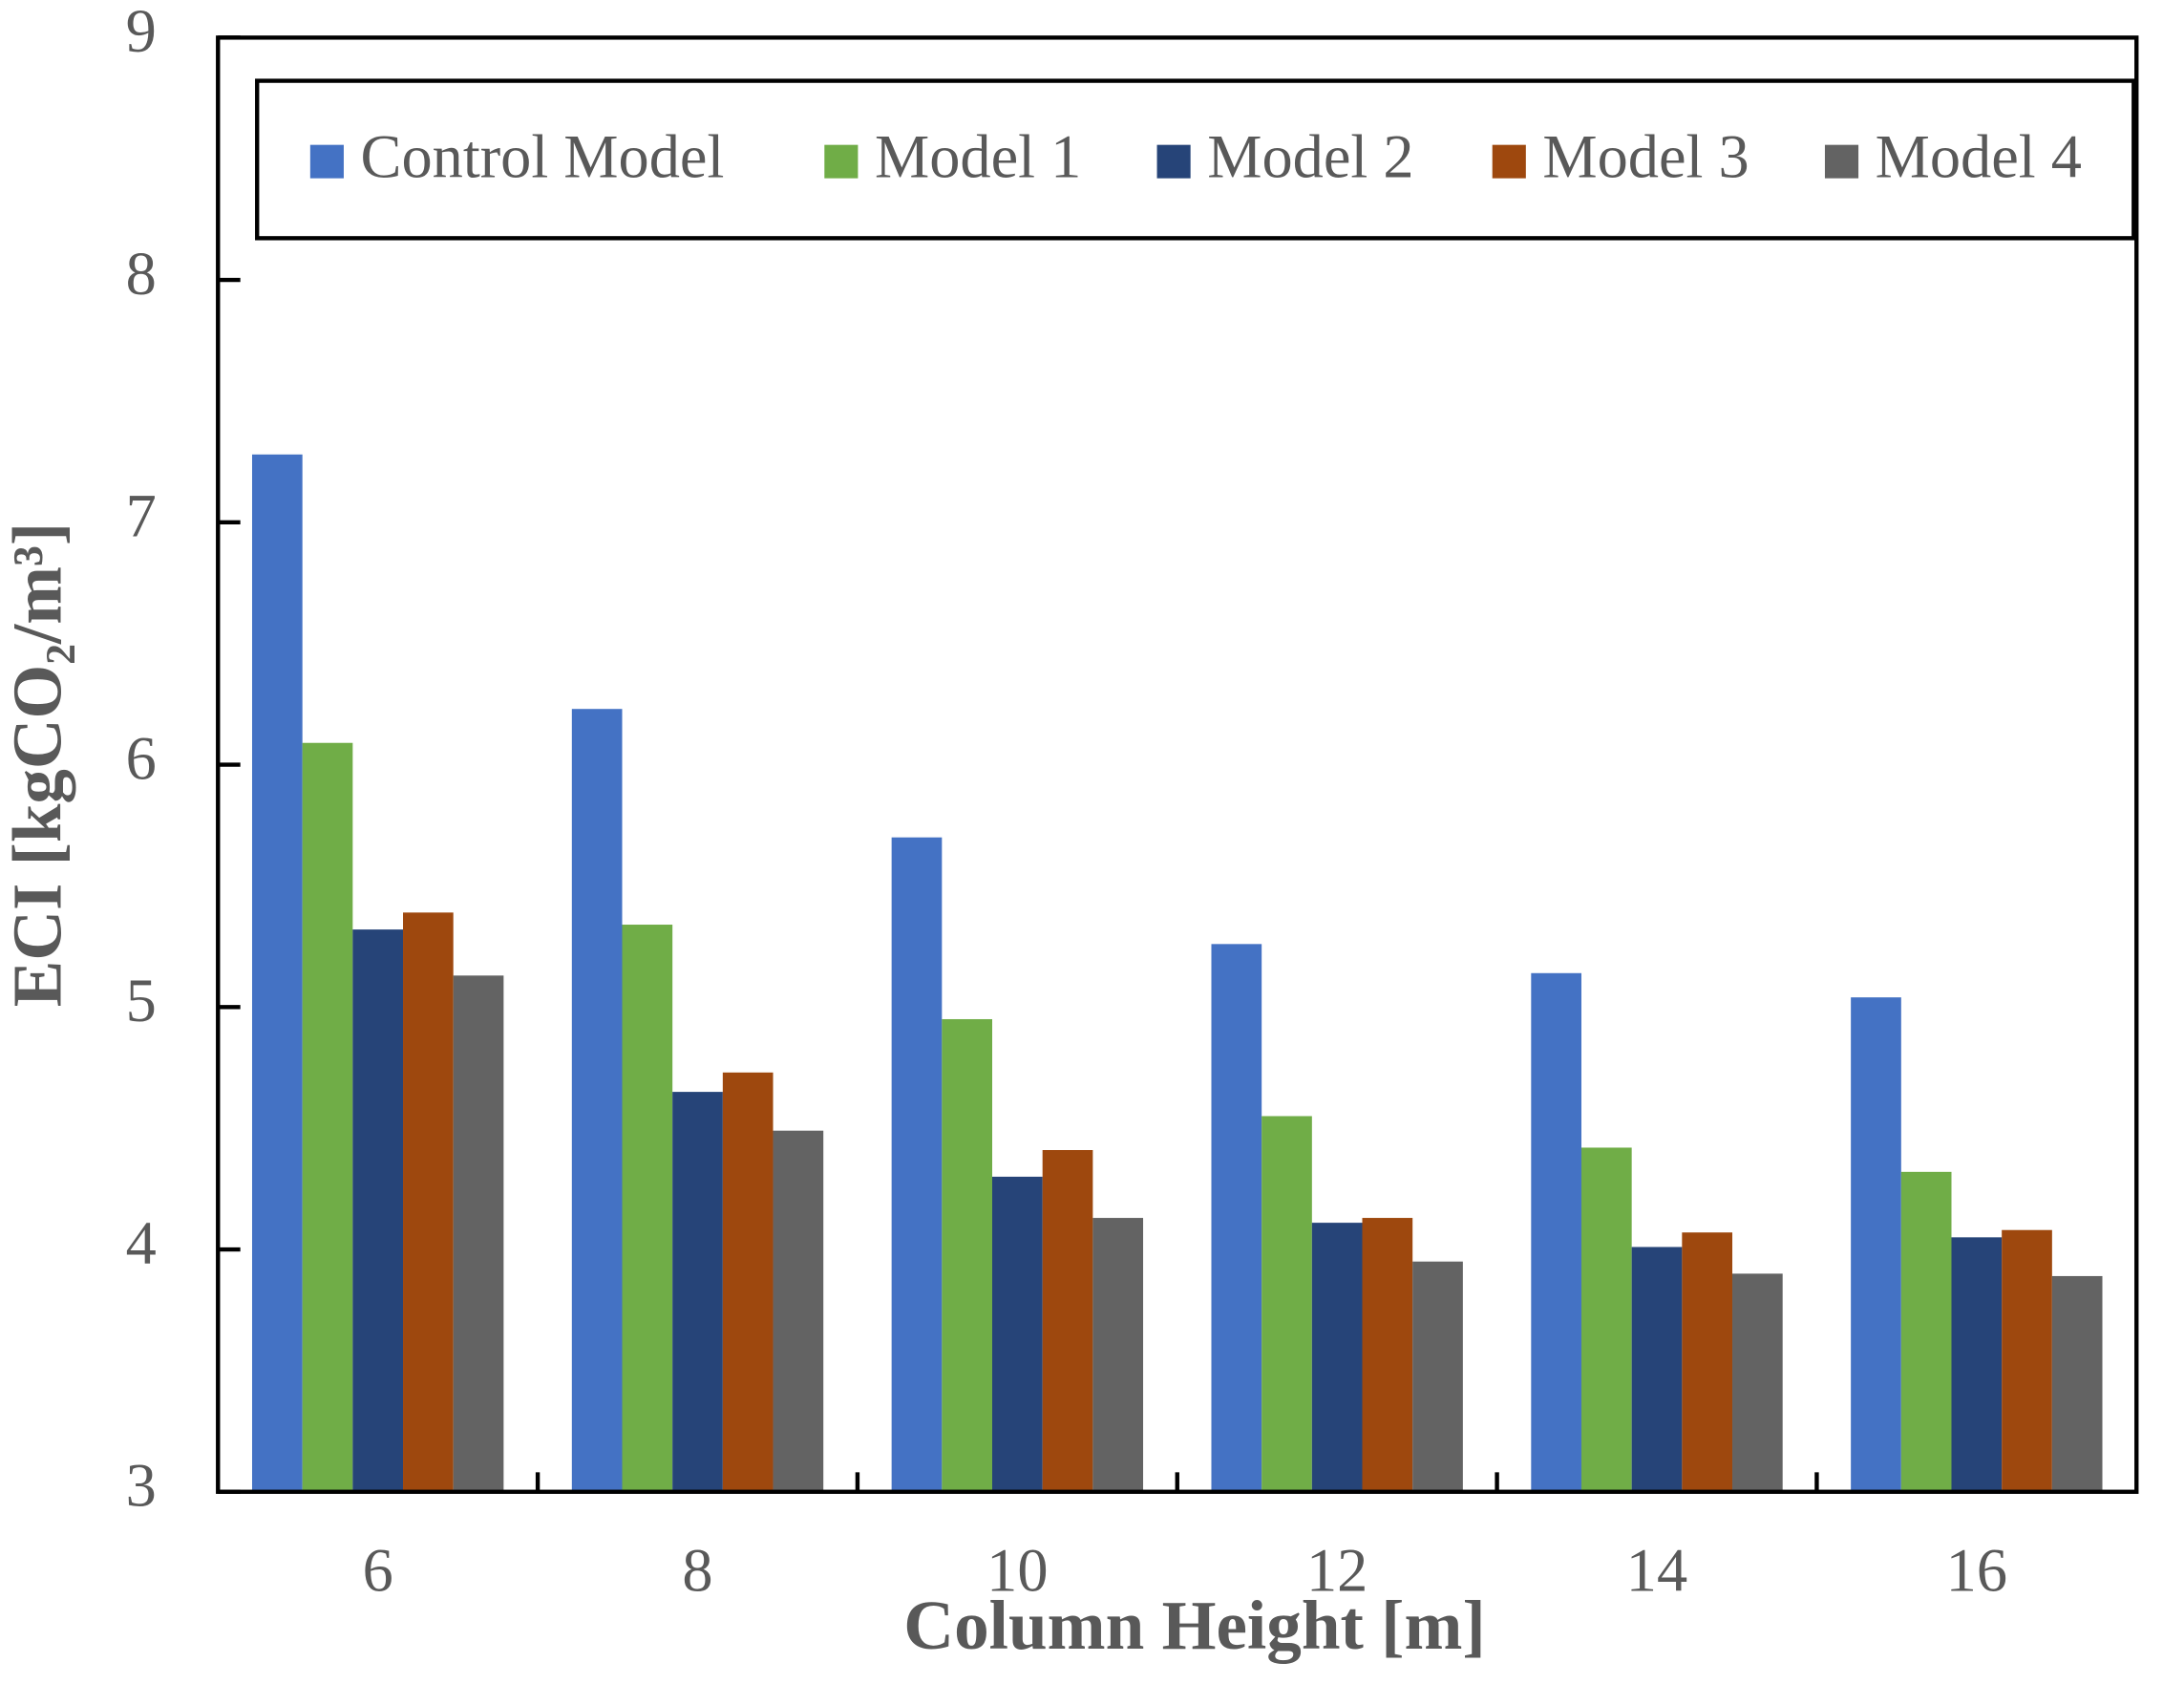 The height and width of the screenshot is (1684, 2184). What do you see at coordinates (38, 764) in the screenshot?
I see `y-axis-title: ECI [kgCO₂/m³]` at bounding box center [38, 764].